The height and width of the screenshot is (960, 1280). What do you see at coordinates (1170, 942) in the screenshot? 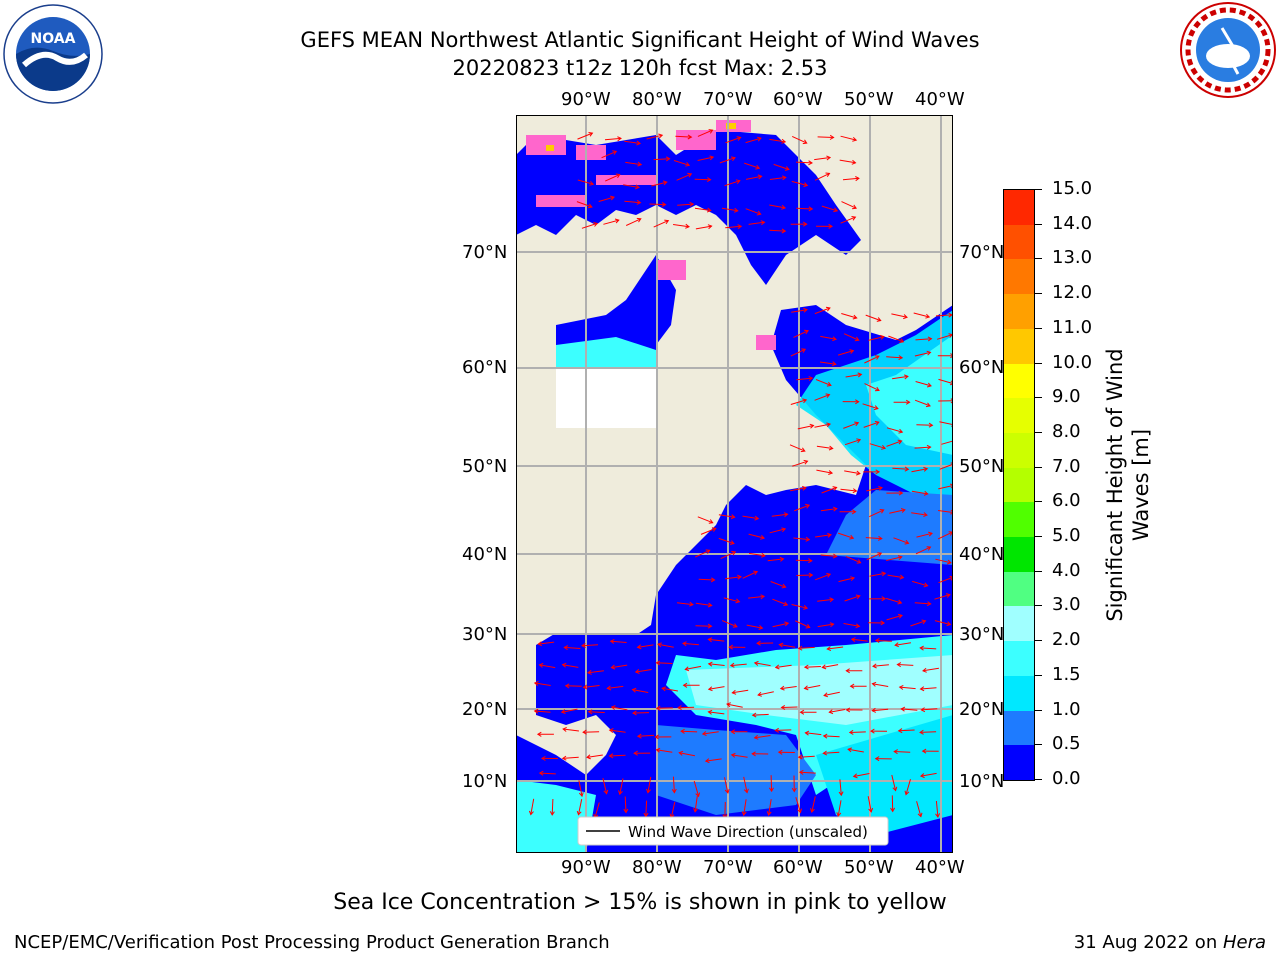
I see `footer-date: 31 Aug 2022 on Hera` at bounding box center [1170, 942].